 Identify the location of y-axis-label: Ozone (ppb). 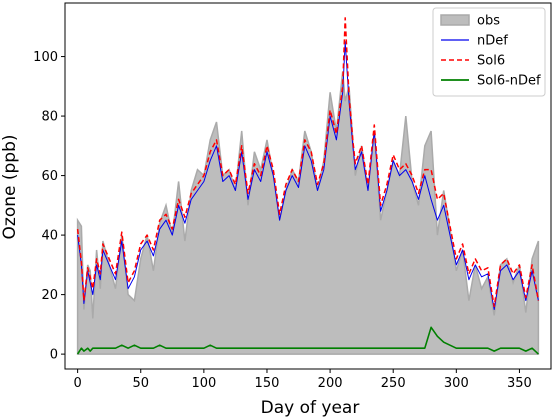
(10, 187).